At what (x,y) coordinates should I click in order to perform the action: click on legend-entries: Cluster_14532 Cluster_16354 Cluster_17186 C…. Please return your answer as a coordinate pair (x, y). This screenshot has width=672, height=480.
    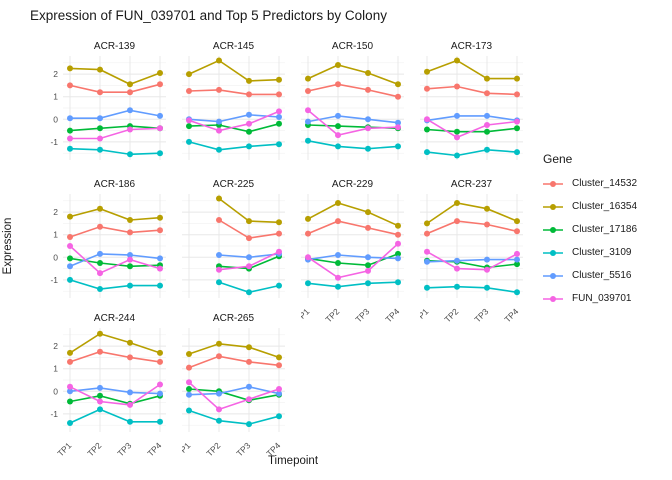
    Looking at the image, I should click on (607, 241).